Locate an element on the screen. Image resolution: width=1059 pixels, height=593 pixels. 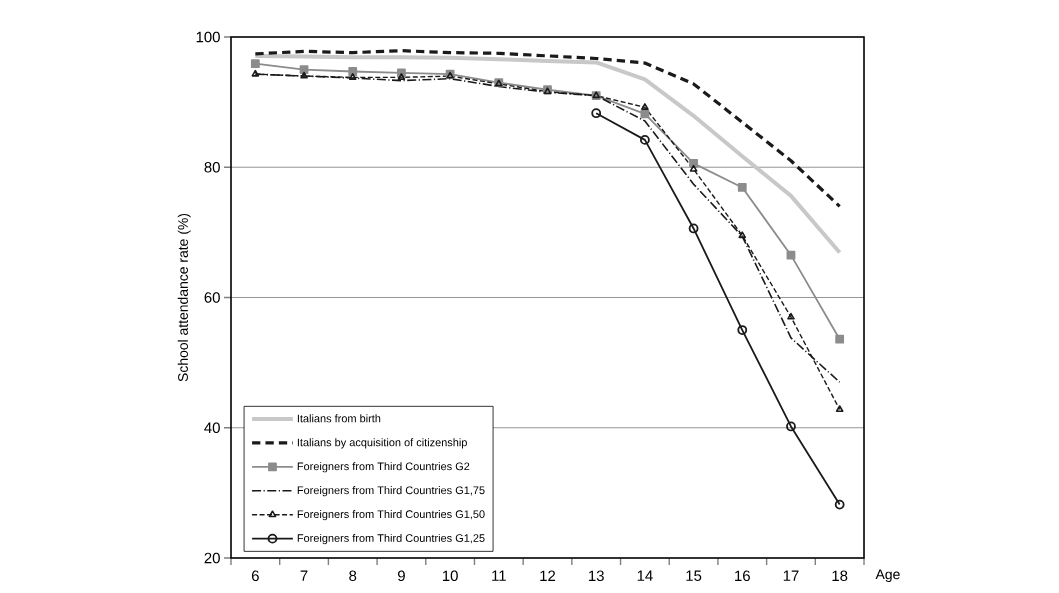
legend-label: Foreigners from Third Countries G2 is located at coordinates (383, 467).